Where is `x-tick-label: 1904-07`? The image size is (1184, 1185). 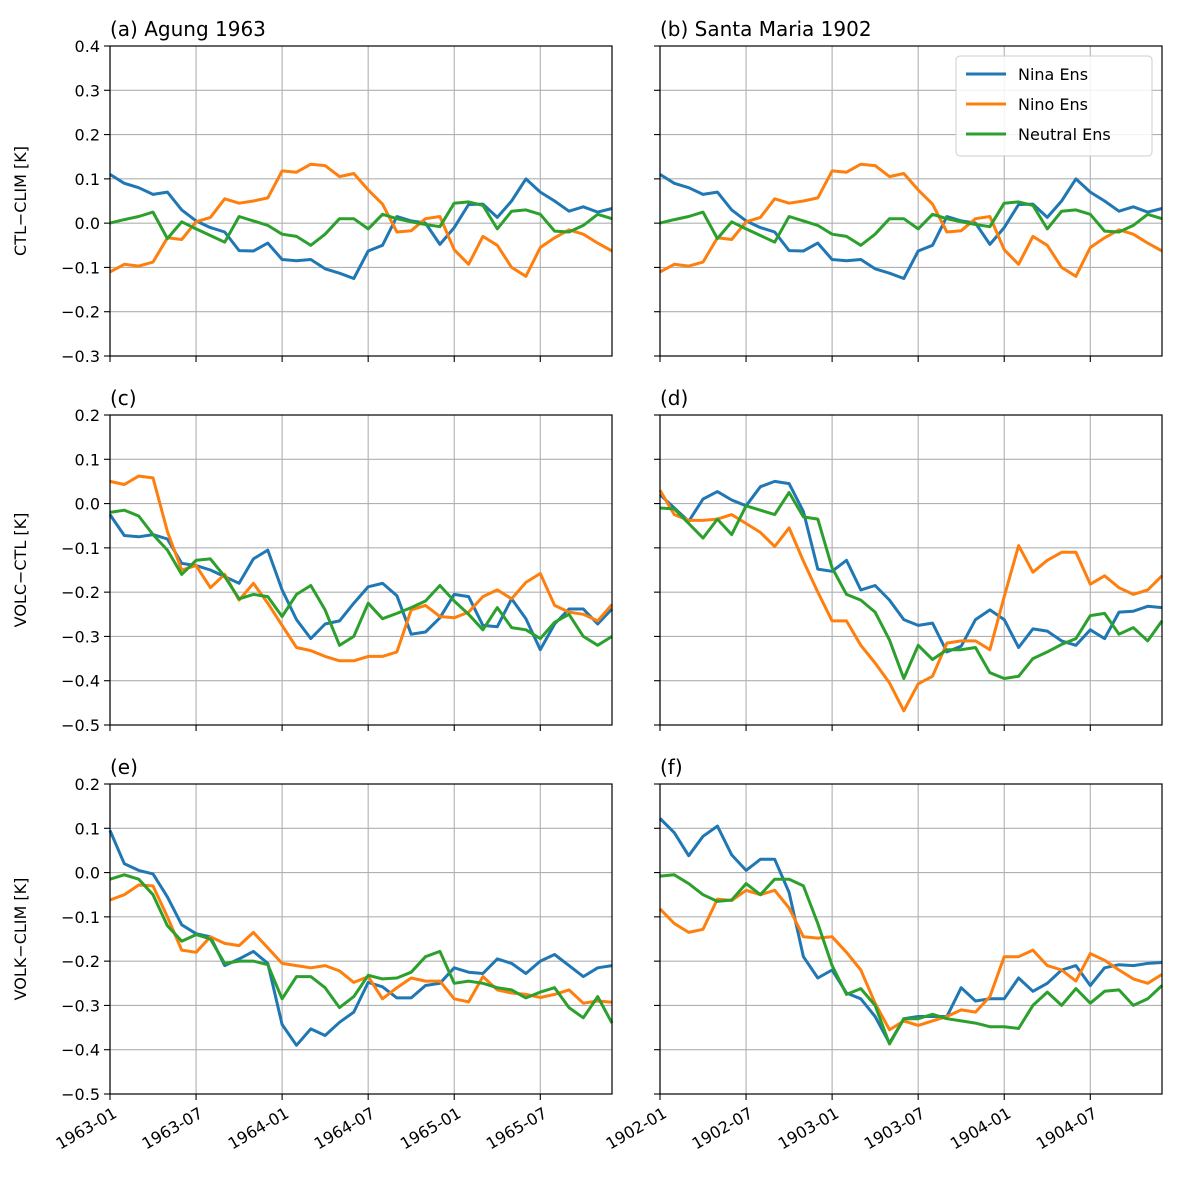
x-tick-label: 1904-07 is located at coordinates (1066, 1128).